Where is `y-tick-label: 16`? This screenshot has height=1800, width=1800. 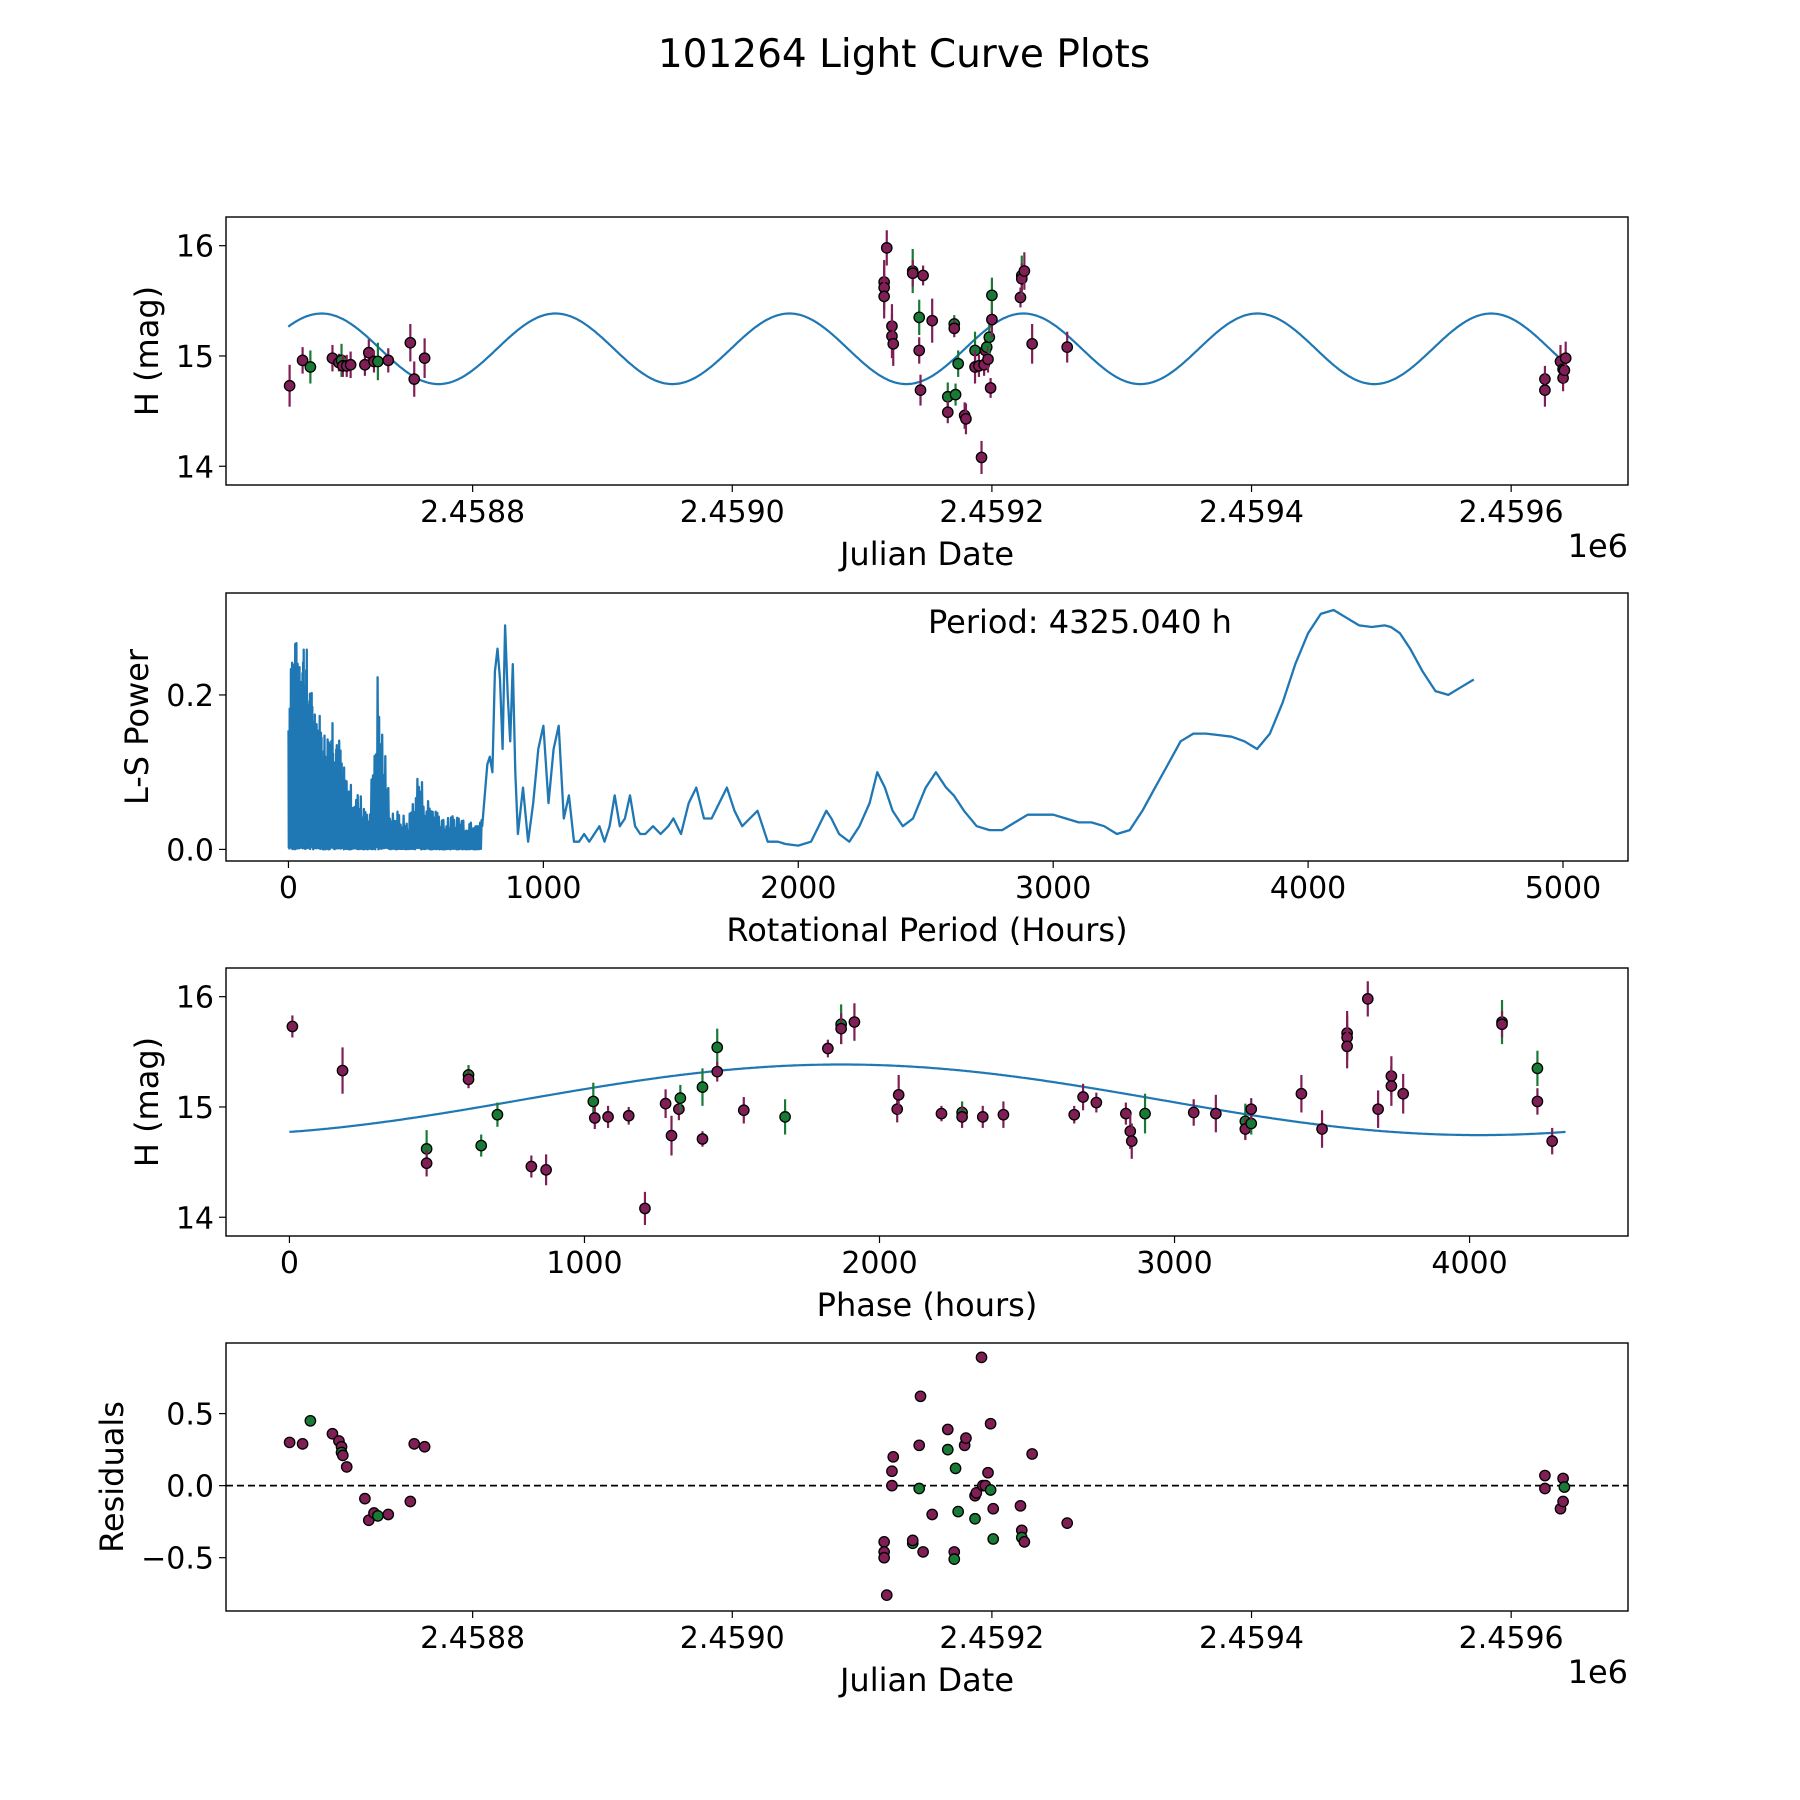
y-tick-label: 16 is located at coordinates (195, 247).